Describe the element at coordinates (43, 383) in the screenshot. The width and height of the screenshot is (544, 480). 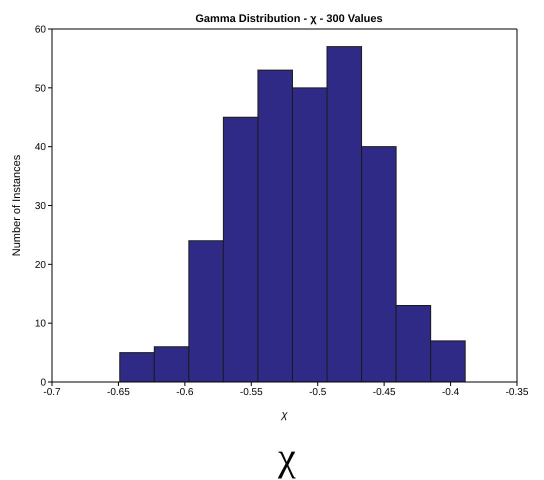
I see `y-tick-label: 0` at that location.